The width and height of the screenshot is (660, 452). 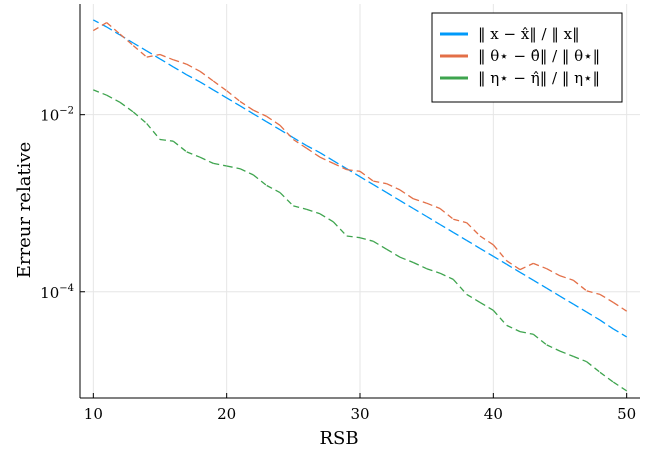 I want to click on x-tick-label: 10, so click(x=93, y=414).